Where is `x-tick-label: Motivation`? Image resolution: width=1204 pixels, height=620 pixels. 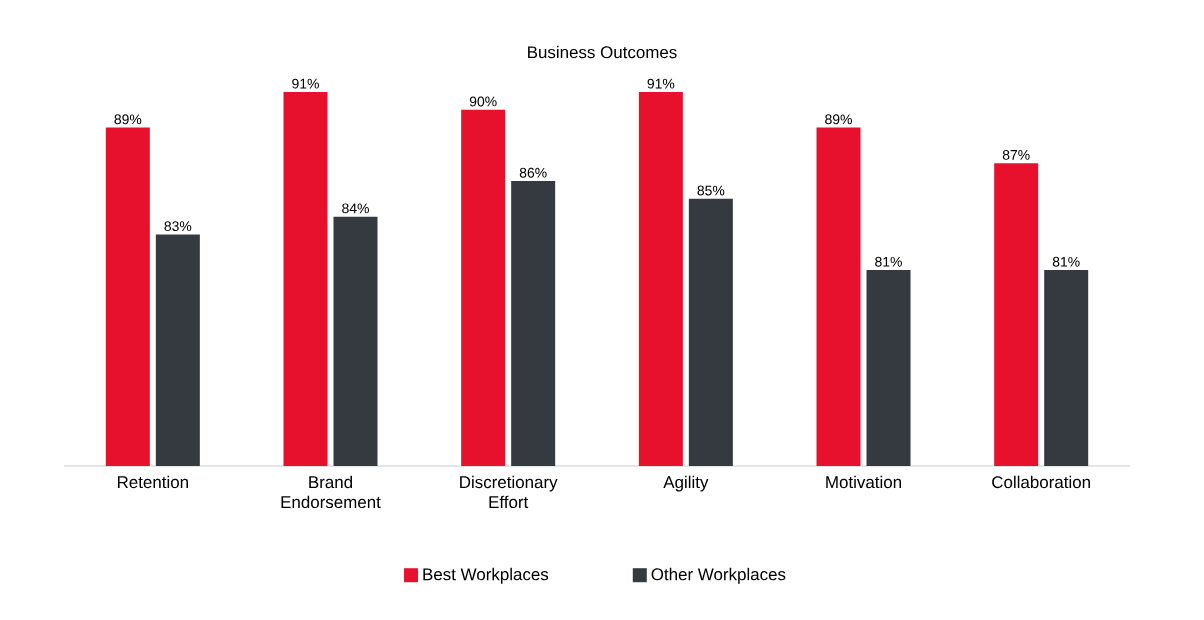
x-tick-label: Motivation is located at coordinates (863, 482).